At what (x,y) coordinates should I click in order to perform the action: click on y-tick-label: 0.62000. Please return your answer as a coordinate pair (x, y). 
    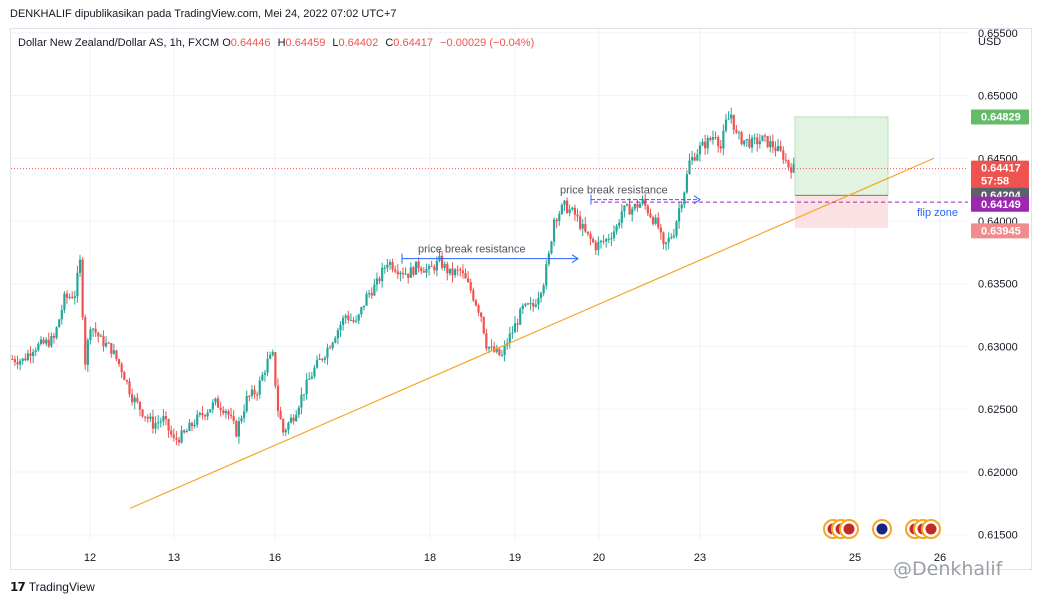
    Looking at the image, I should click on (998, 473).